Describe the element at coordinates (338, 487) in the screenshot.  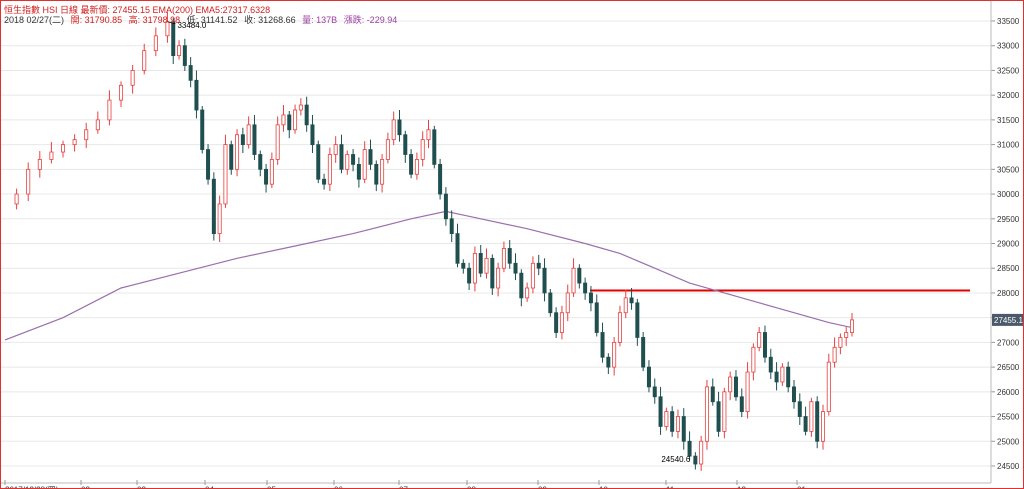
I see `time-tick-label: 06` at that location.